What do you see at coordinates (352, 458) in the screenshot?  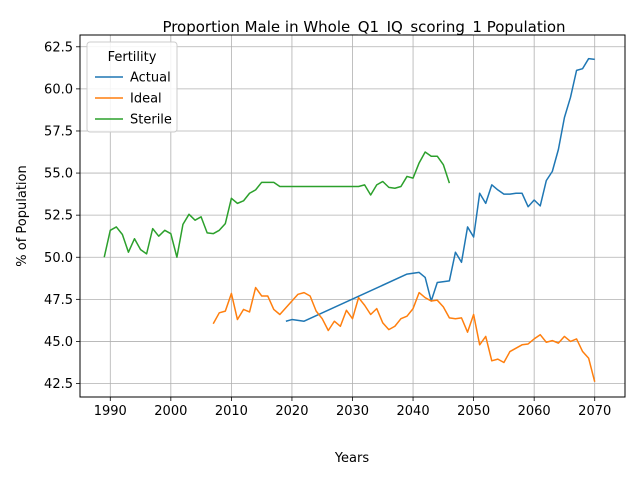 I see `x-axis-label: Years` at bounding box center [352, 458].